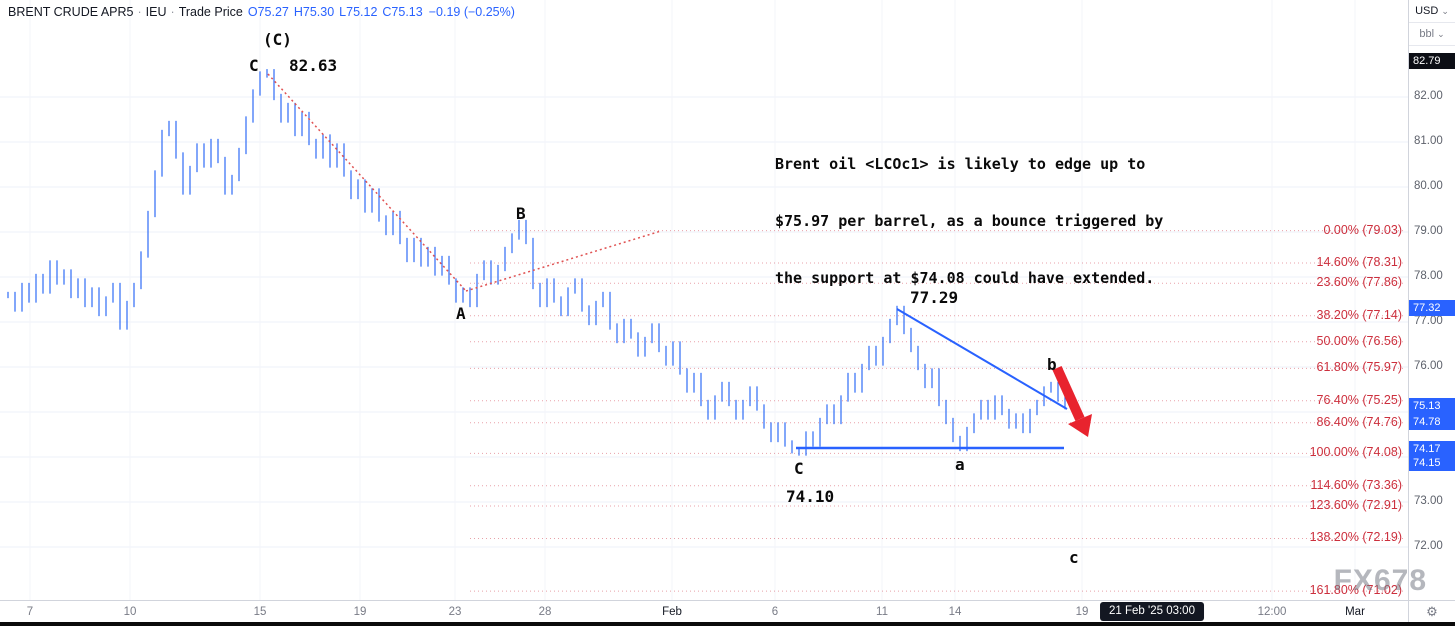 This screenshot has width=1455, height=626. Describe the element at coordinates (313, 65) in the screenshot. I see `wave-label: 82.63` at that location.